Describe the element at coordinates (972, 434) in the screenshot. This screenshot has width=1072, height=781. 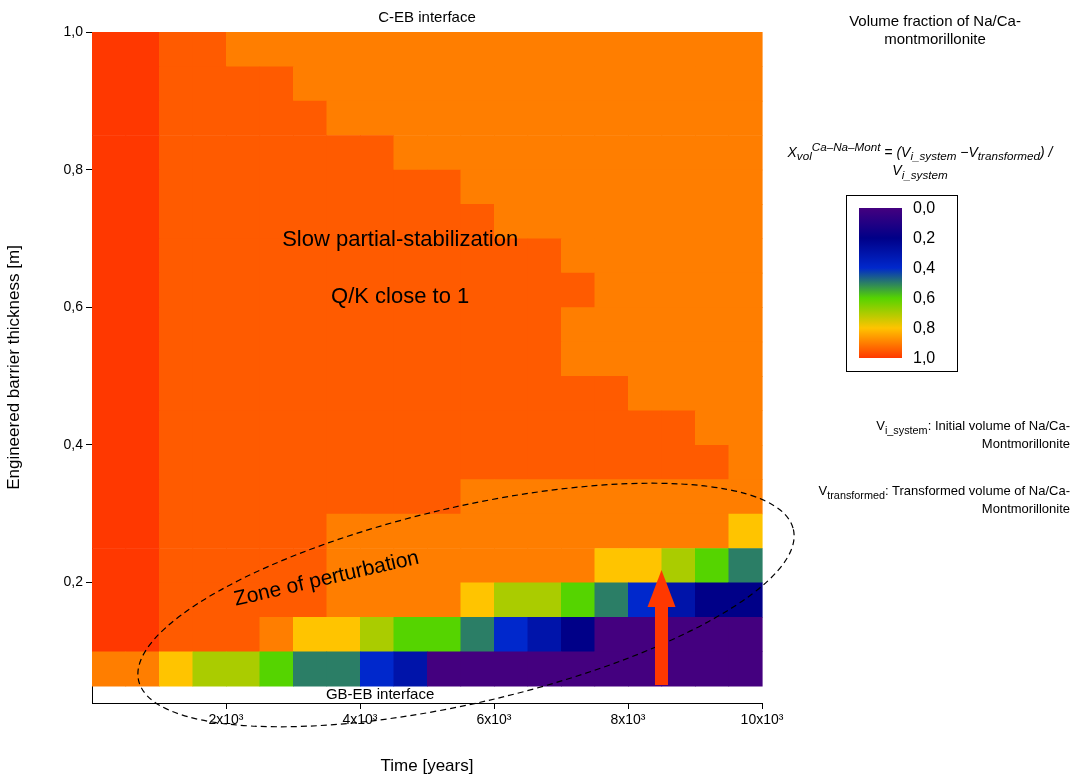
I see `text: V$_{i_system}$: Initial volume of Na/Ca-Montmorillonite` at that location.